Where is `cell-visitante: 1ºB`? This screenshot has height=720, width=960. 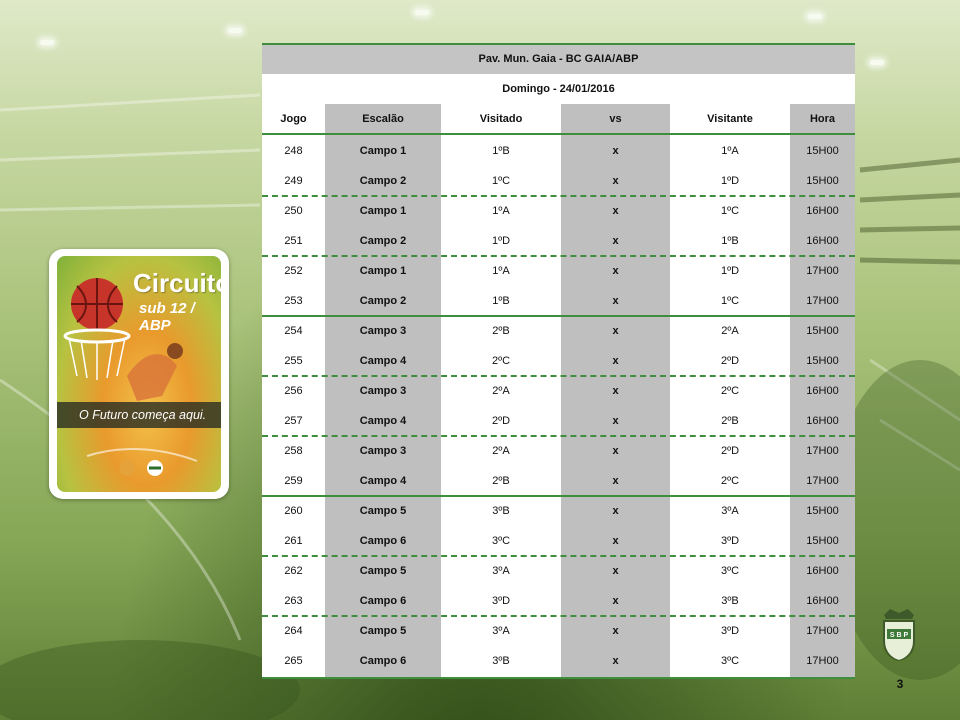
cell-visitante: 1ºB is located at coordinates (730, 241).